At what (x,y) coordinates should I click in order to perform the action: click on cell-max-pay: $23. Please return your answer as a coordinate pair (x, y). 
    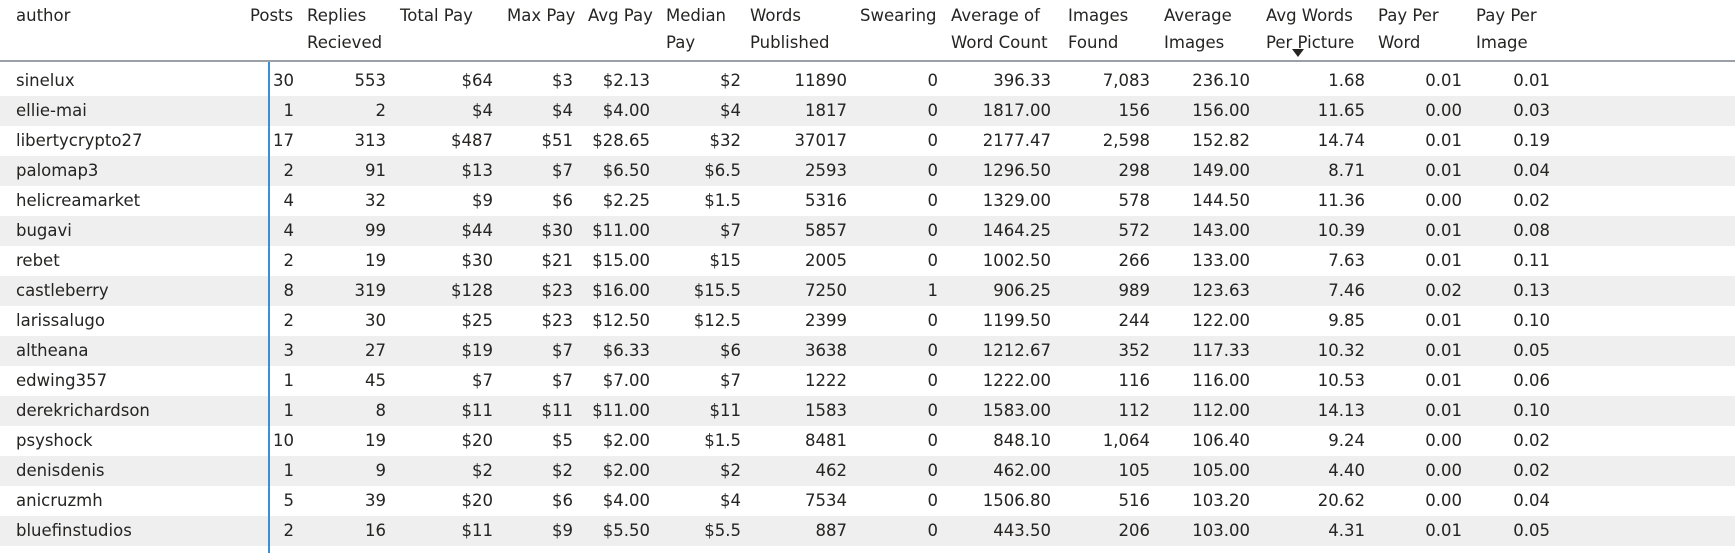
    Looking at the image, I should click on (557, 290).